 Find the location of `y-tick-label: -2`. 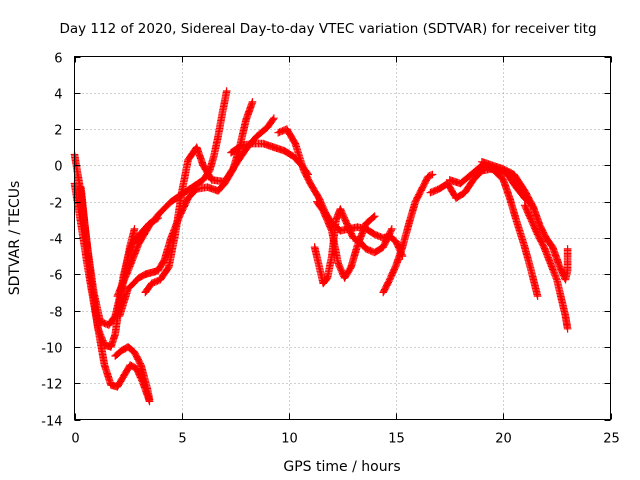

y-tick-label: -2 is located at coordinates (56, 204).